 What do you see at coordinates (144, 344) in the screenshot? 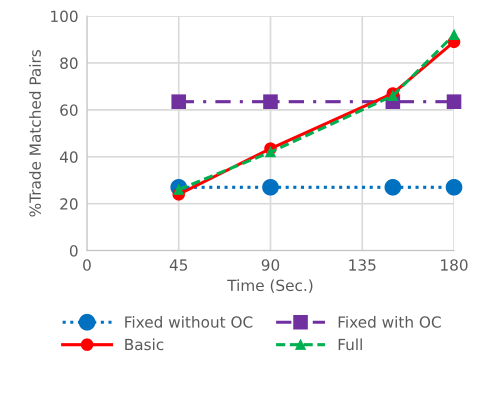
I see `legend-label: Basic` at bounding box center [144, 344].